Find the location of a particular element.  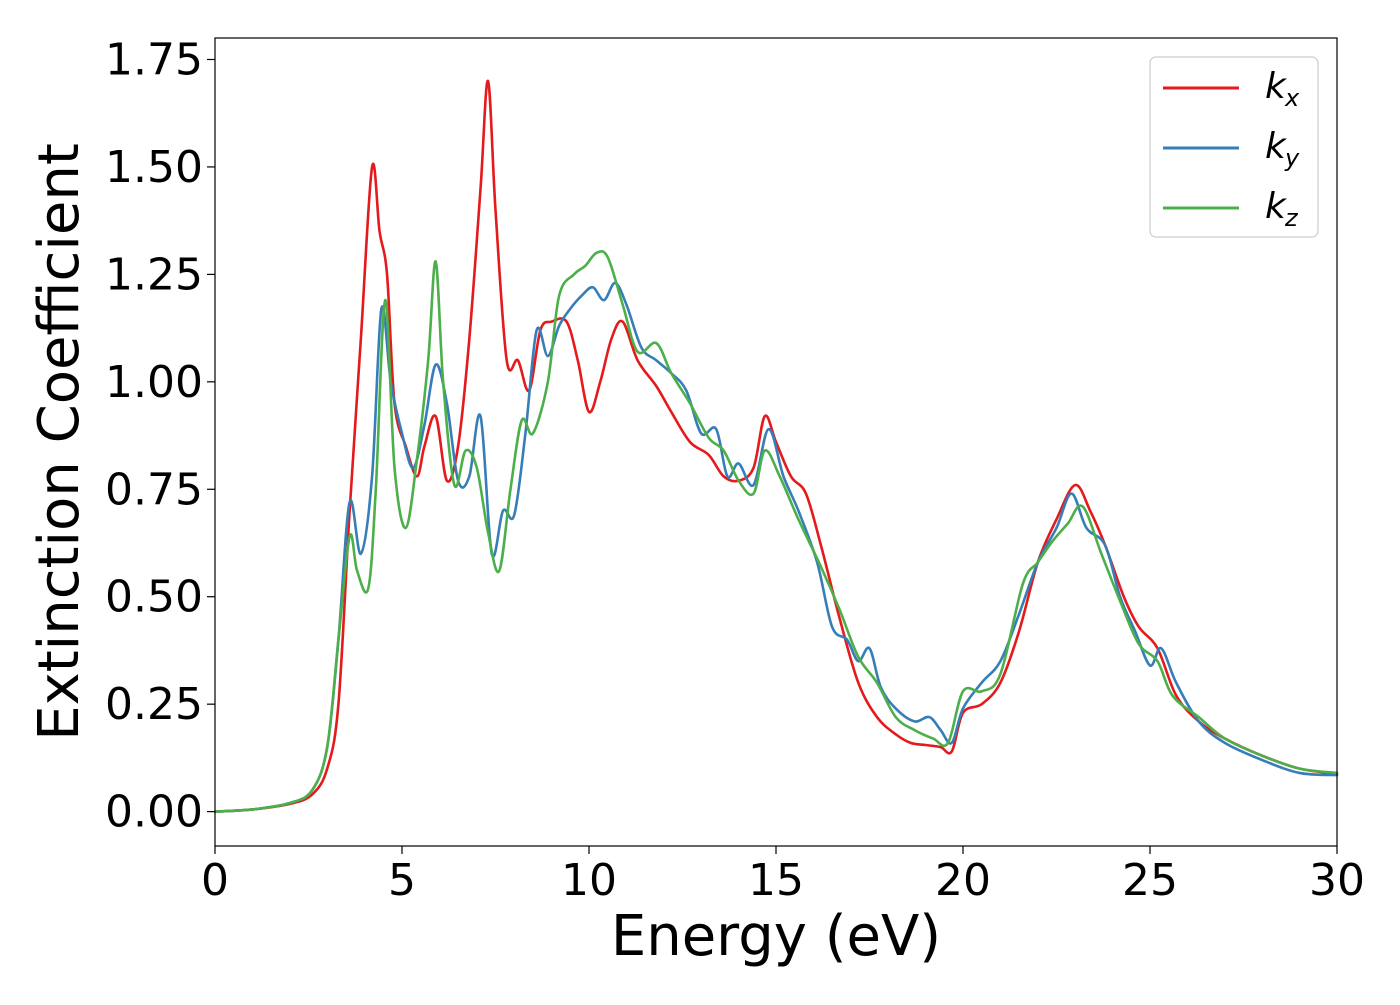

x-tick-label: 10 is located at coordinates (589, 880).